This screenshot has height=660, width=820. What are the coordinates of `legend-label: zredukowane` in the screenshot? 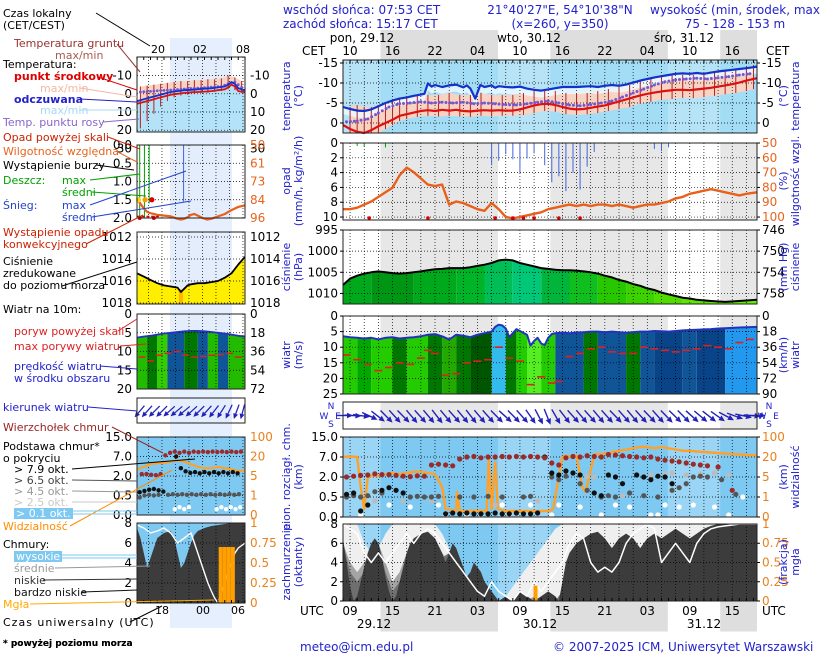 It's located at (39, 273).